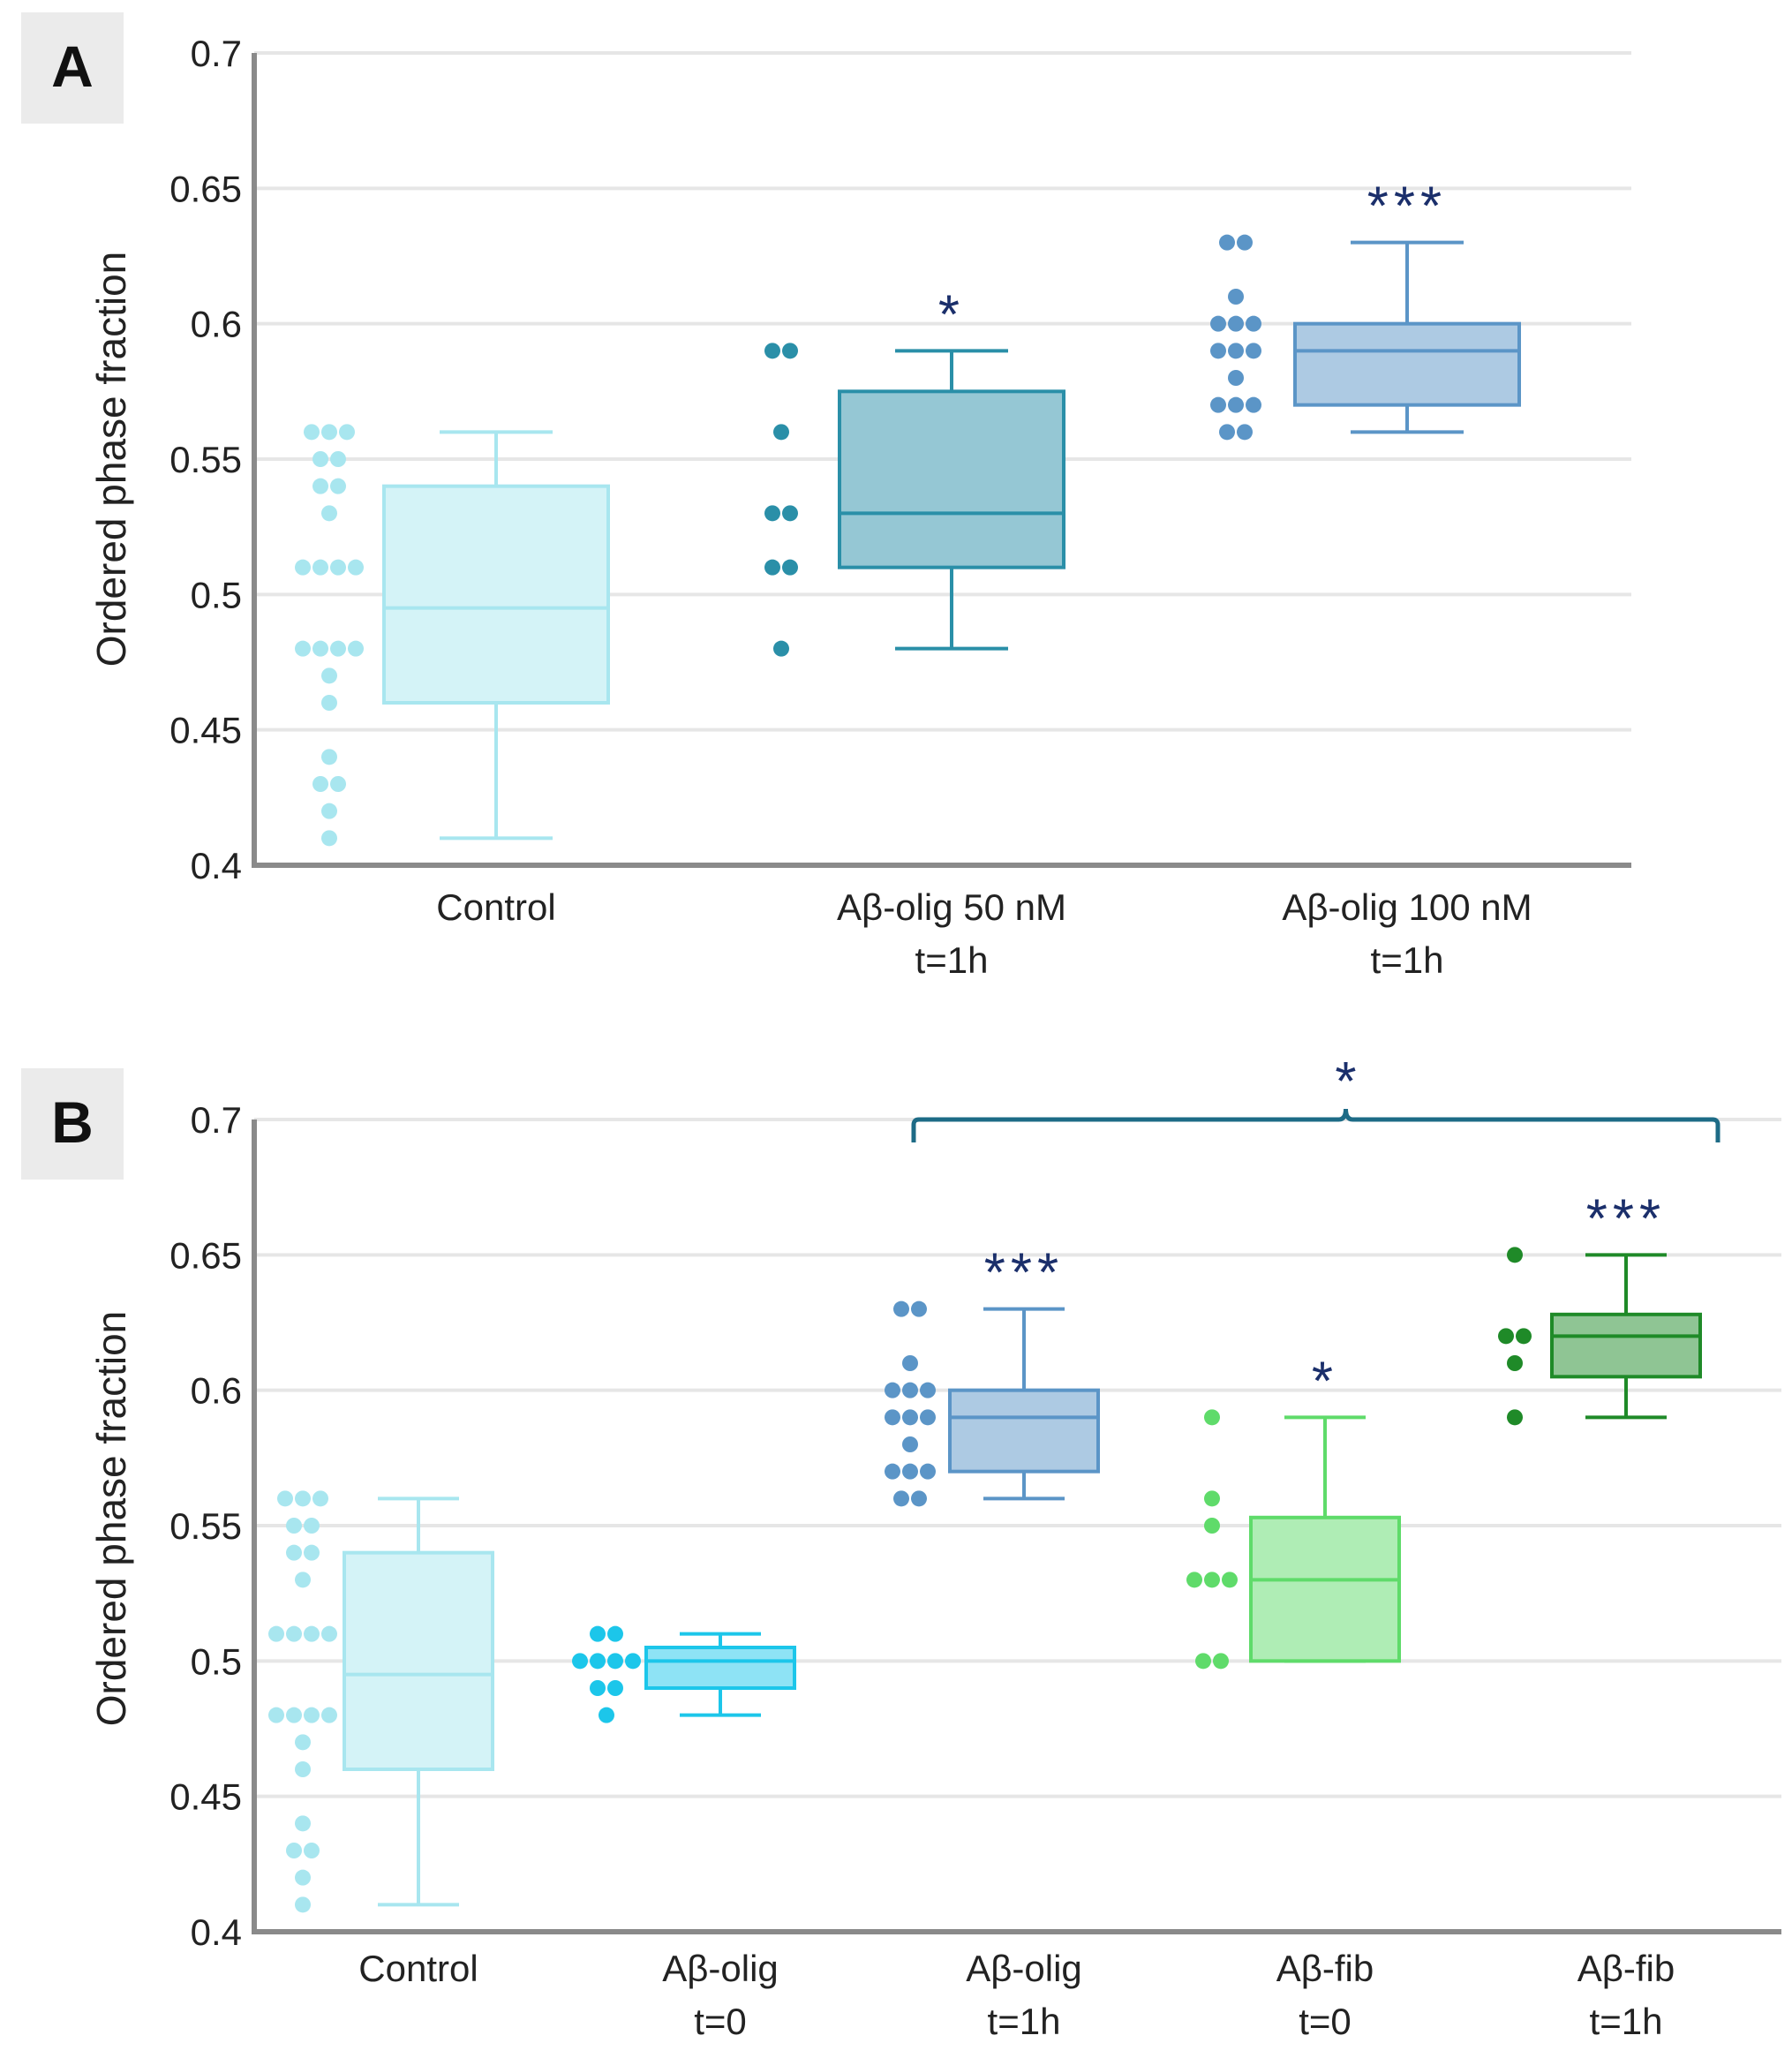 The width and height of the screenshot is (1792, 2058). What do you see at coordinates (914, 470) in the screenshot?
I see `box-group: *` at bounding box center [914, 470].